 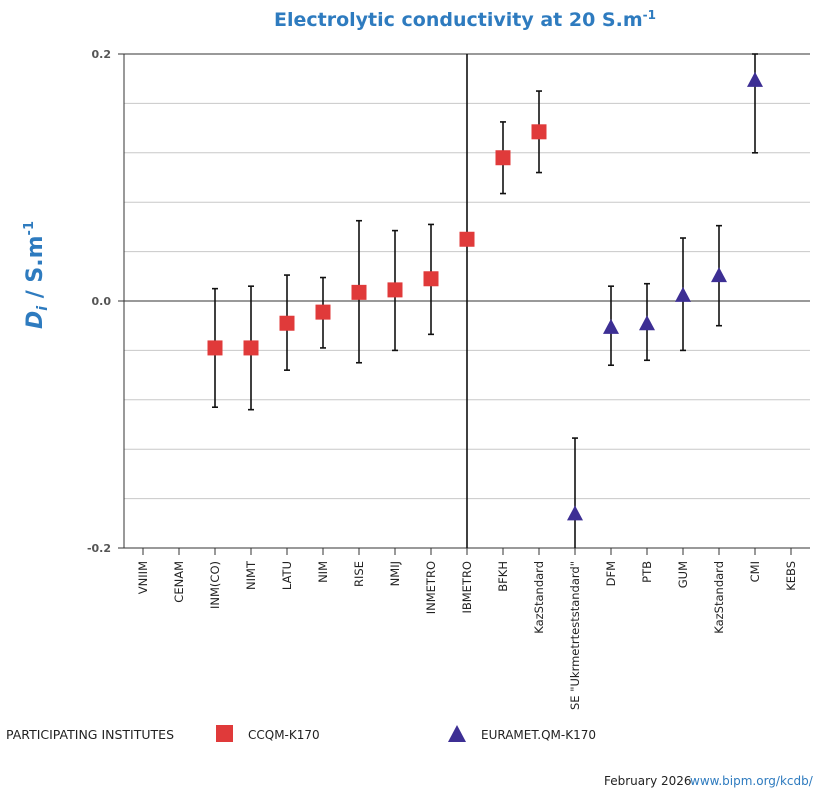 What do you see at coordinates (538, 735) in the screenshot?
I see `legend-label-euramet: EURAMET.QM-K170` at bounding box center [538, 735].